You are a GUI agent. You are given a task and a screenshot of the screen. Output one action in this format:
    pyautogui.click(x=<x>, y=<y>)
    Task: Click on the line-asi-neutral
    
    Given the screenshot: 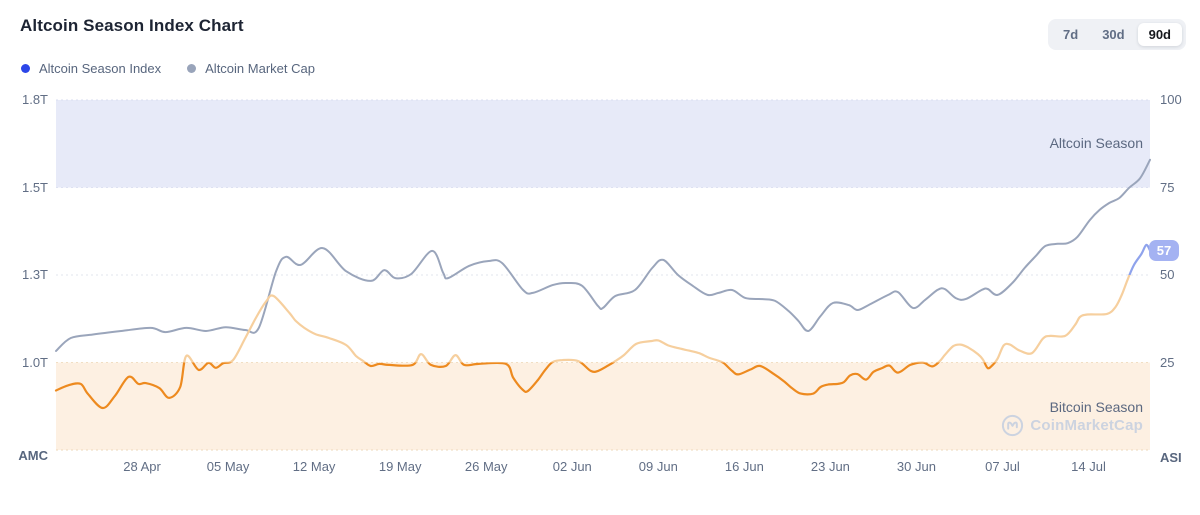 What is the action you would take?
    pyautogui.click(x=657, y=319)
    